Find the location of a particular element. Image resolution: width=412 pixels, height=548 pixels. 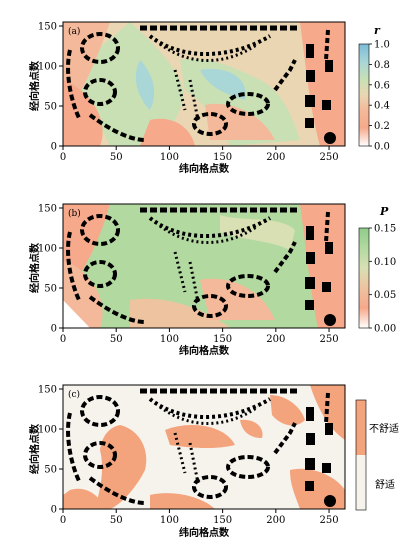

y-axis-title-c: 经向格点数 is located at coordinates (34, 448).